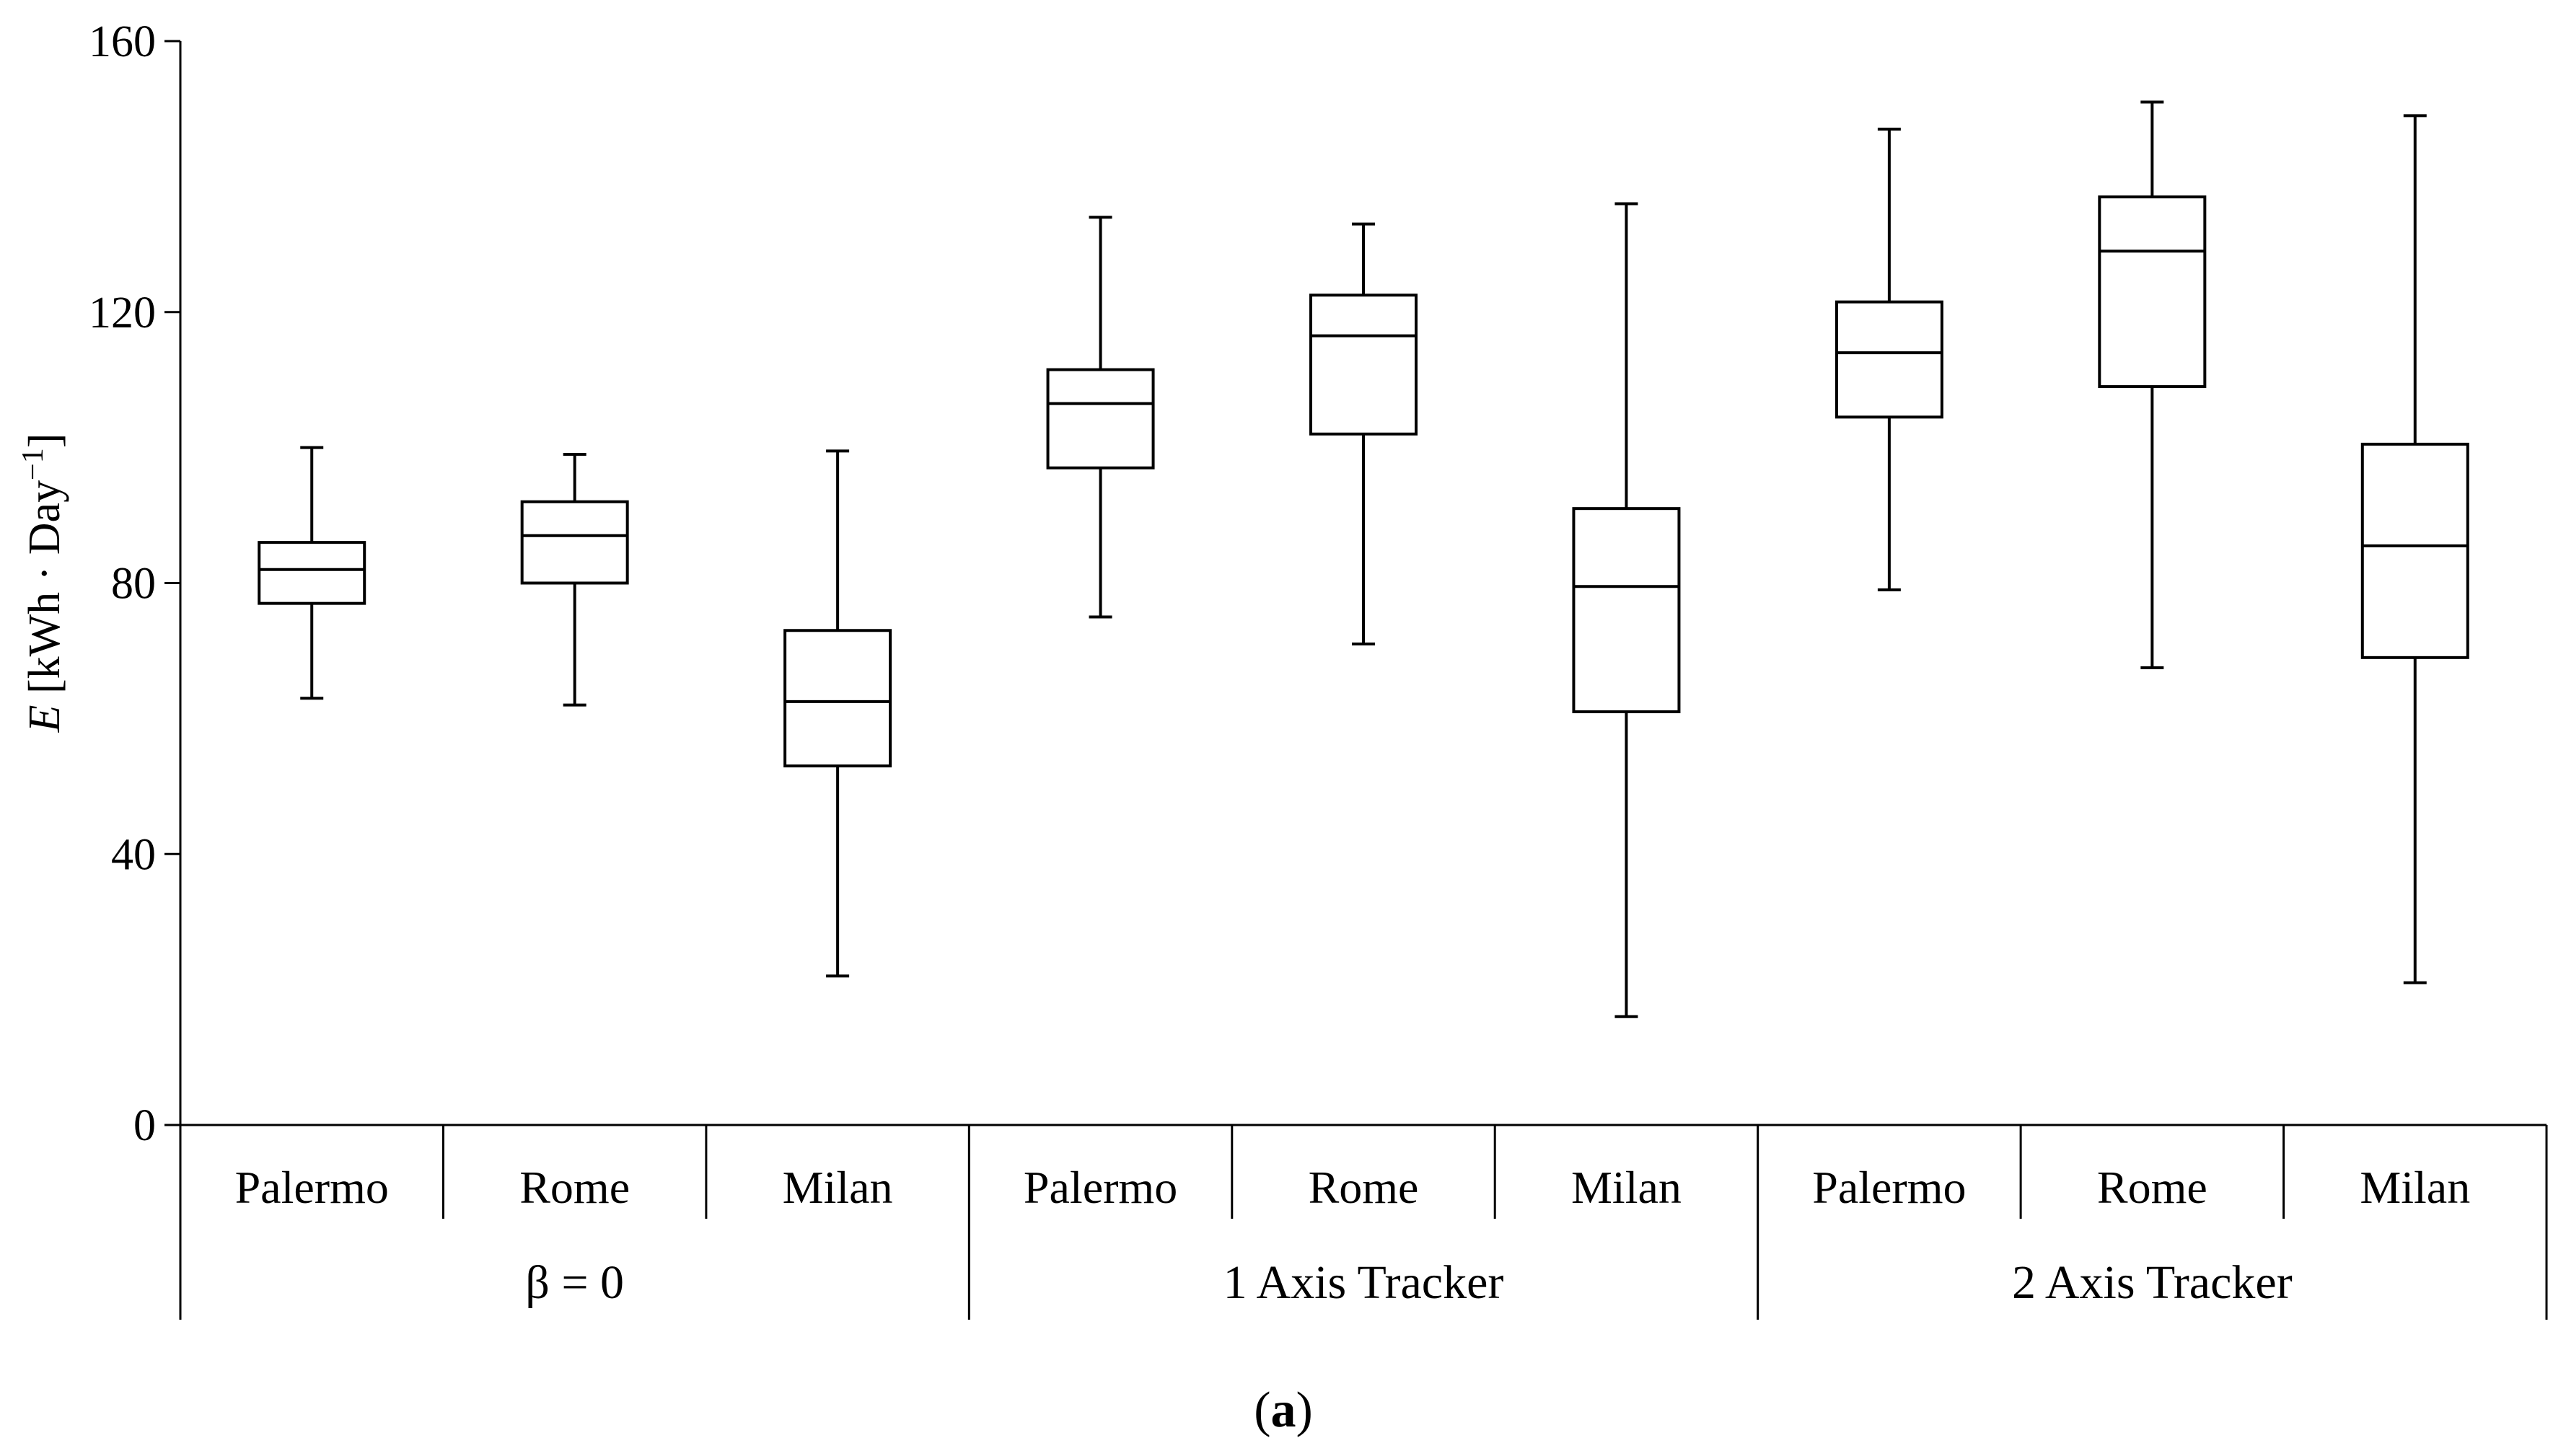 This screenshot has width=2566, height=1456. I want to click on y-axis-label-exponent: −1, so click(33, 464).